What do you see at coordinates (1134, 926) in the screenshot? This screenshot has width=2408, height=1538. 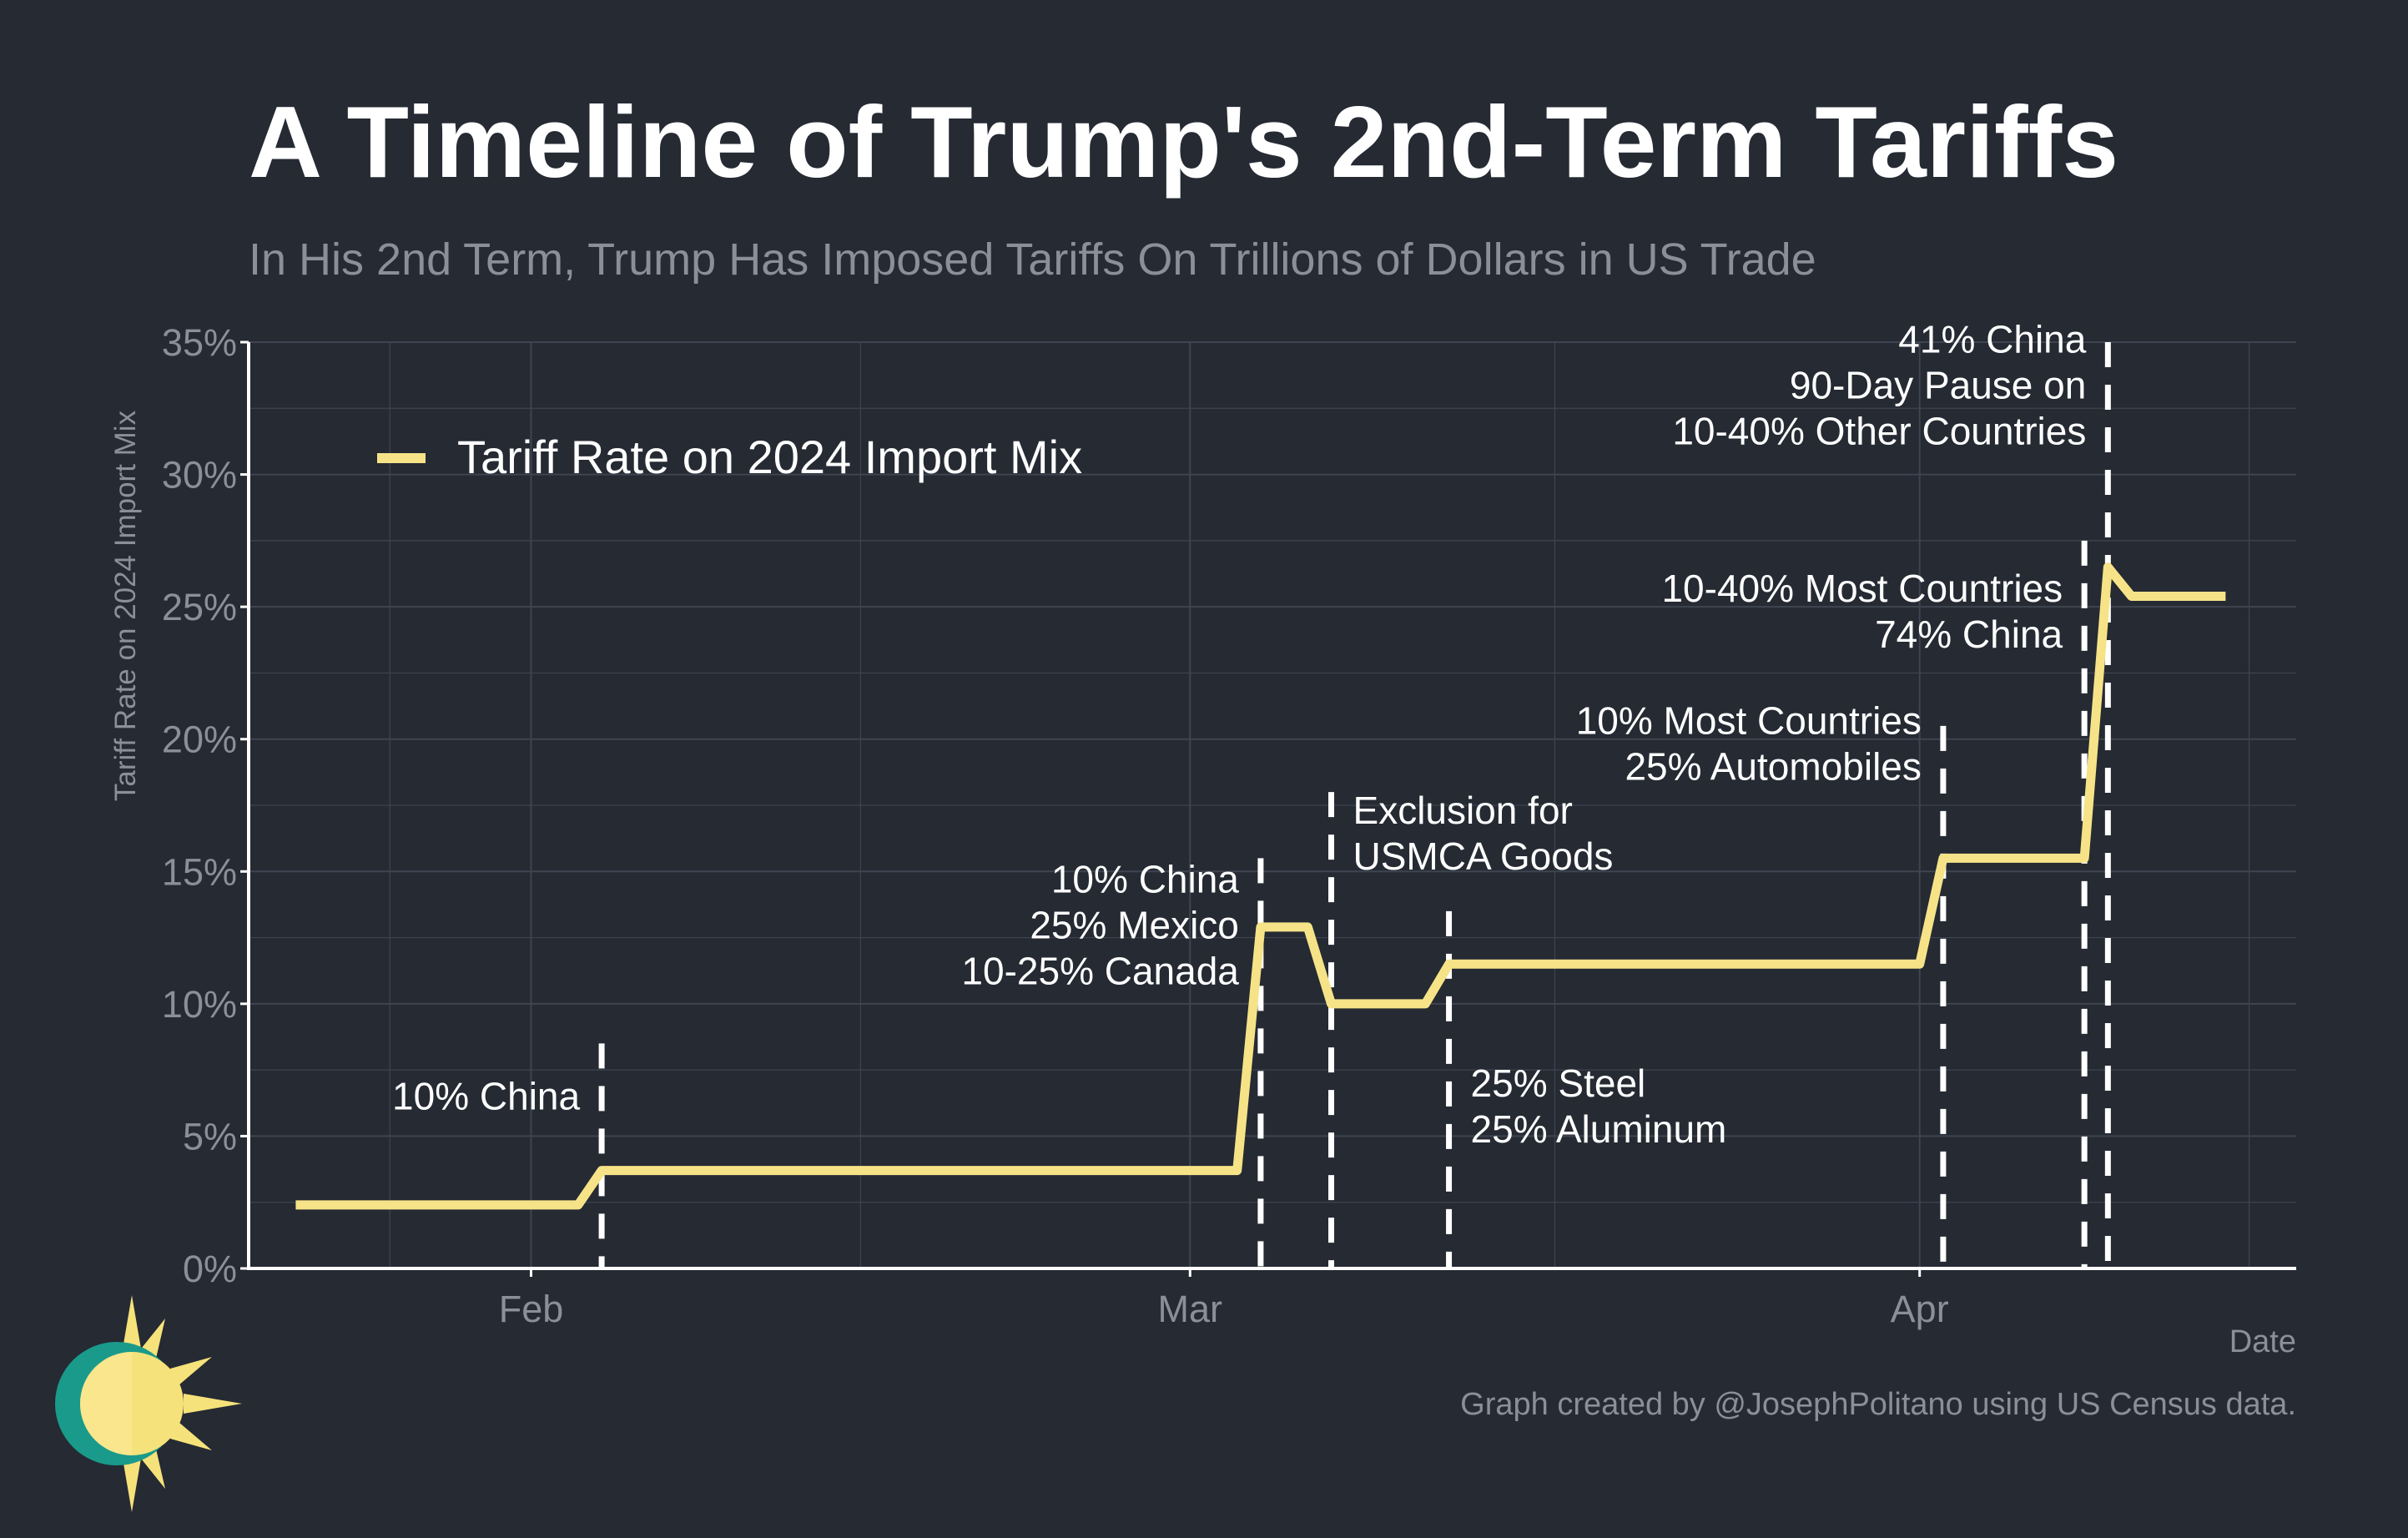 I see `event-label: 25% Mexico` at bounding box center [1134, 926].